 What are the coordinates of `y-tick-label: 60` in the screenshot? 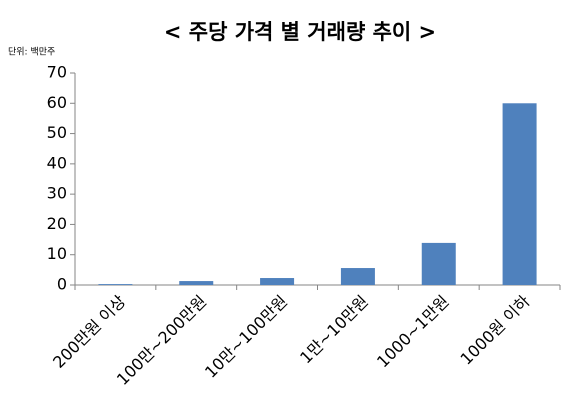 It's located at (57, 102).